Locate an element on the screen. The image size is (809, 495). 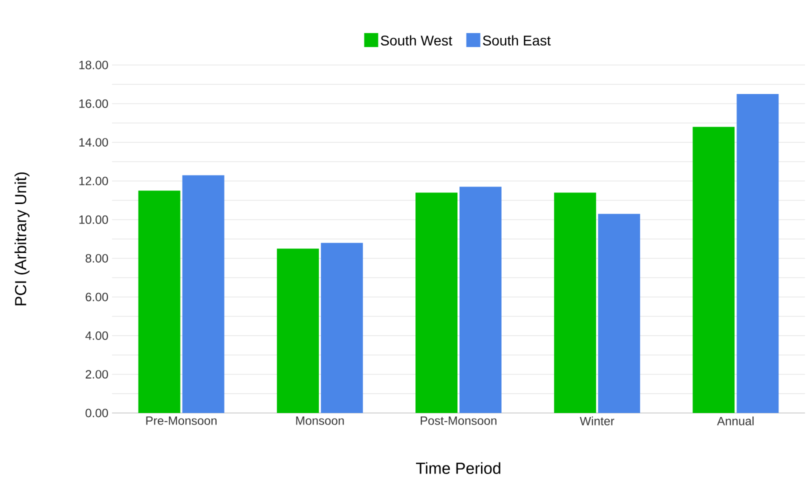
y-axis-title: PCI (Arbitrary Unit) is located at coordinates (22, 239).